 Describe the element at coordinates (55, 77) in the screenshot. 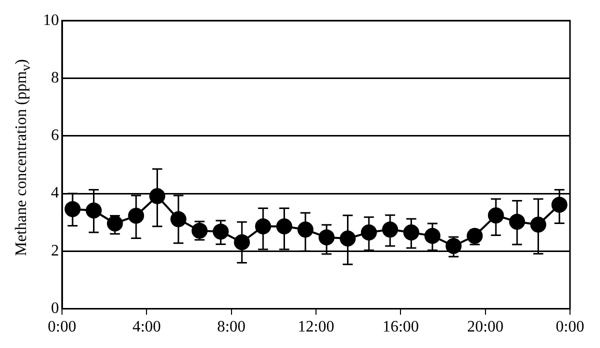

I see `y-tick-label: 8` at that location.